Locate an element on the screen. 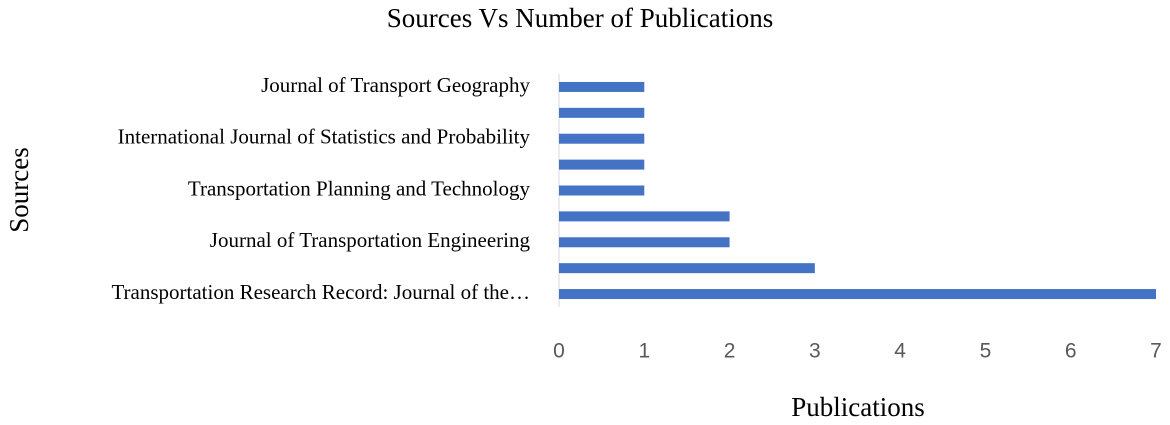 The width and height of the screenshot is (1170, 425). y-tick-label: Transportation Planning and Technology is located at coordinates (359, 188).